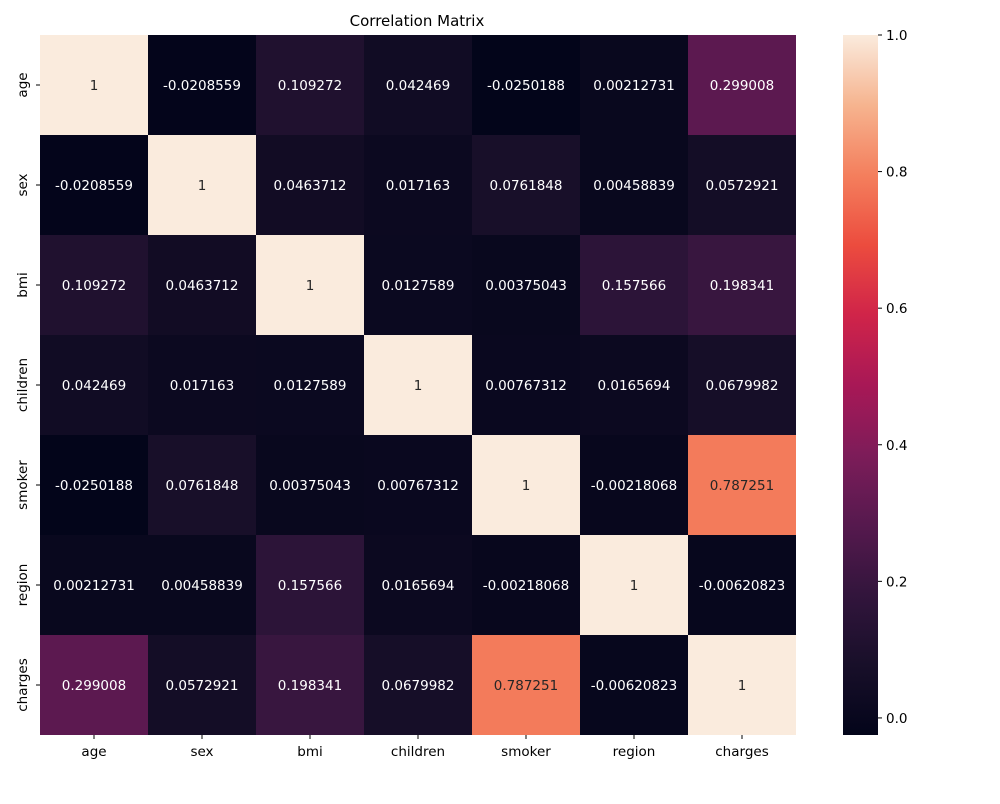 The image size is (1000, 804). Describe the element at coordinates (23, 184) in the screenshot. I see `y-tick-label: sex` at that location.